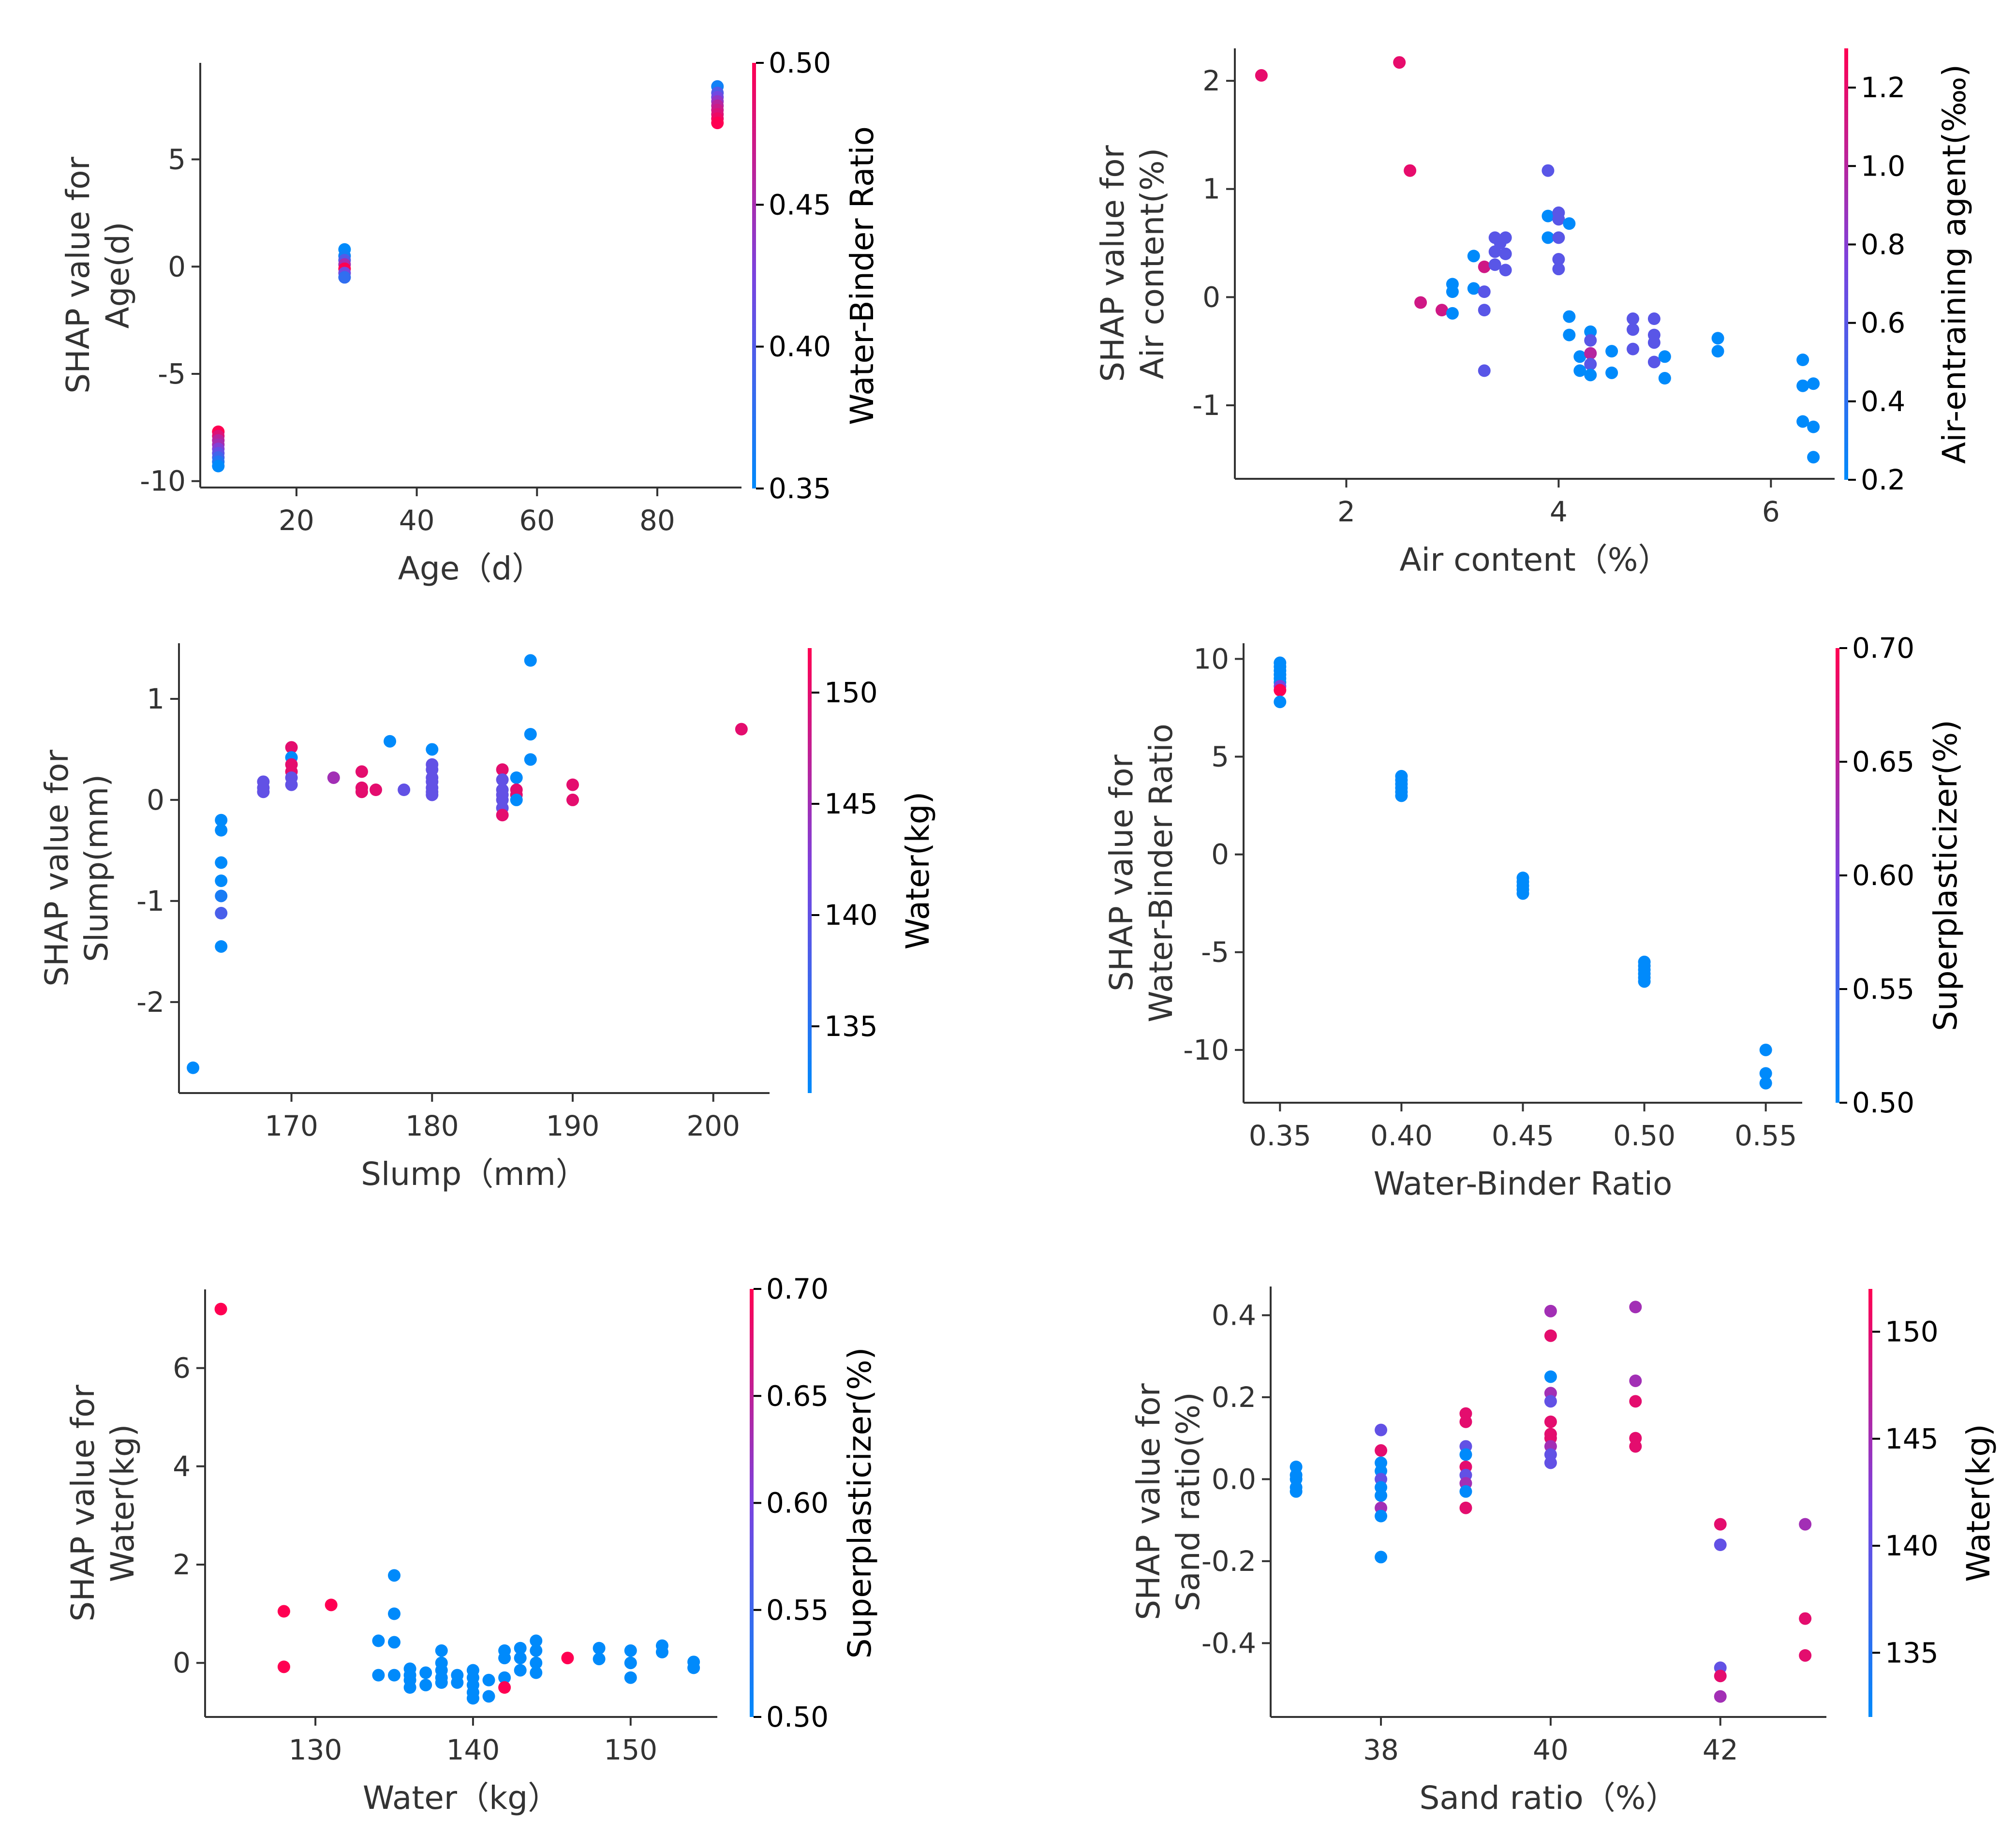 The height and width of the screenshot is (1834, 2016). What do you see at coordinates (462, 1798) in the screenshot?
I see `x-axis-label: Water（kg）` at bounding box center [462, 1798].